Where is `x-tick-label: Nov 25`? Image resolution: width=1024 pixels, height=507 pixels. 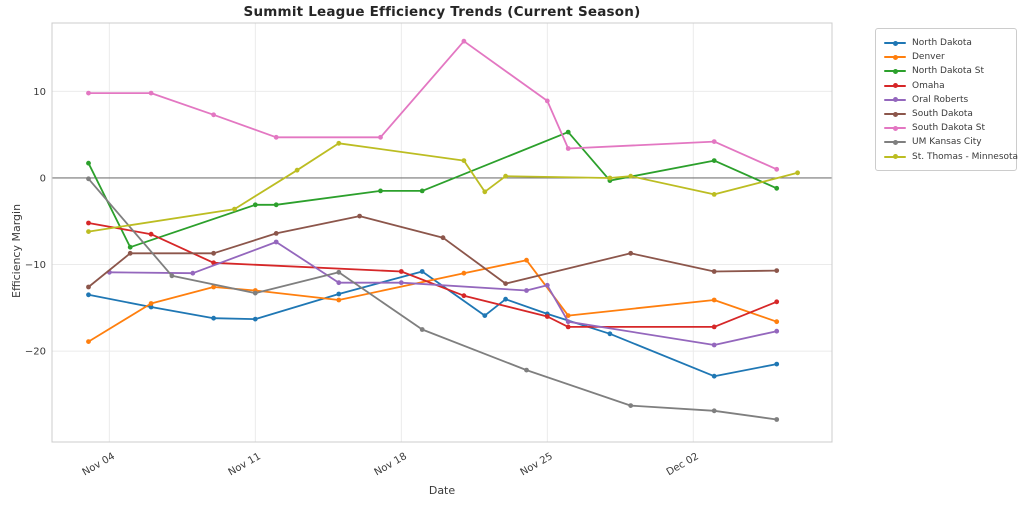
x-tick-label: Nov 25 is located at coordinates (537, 464).